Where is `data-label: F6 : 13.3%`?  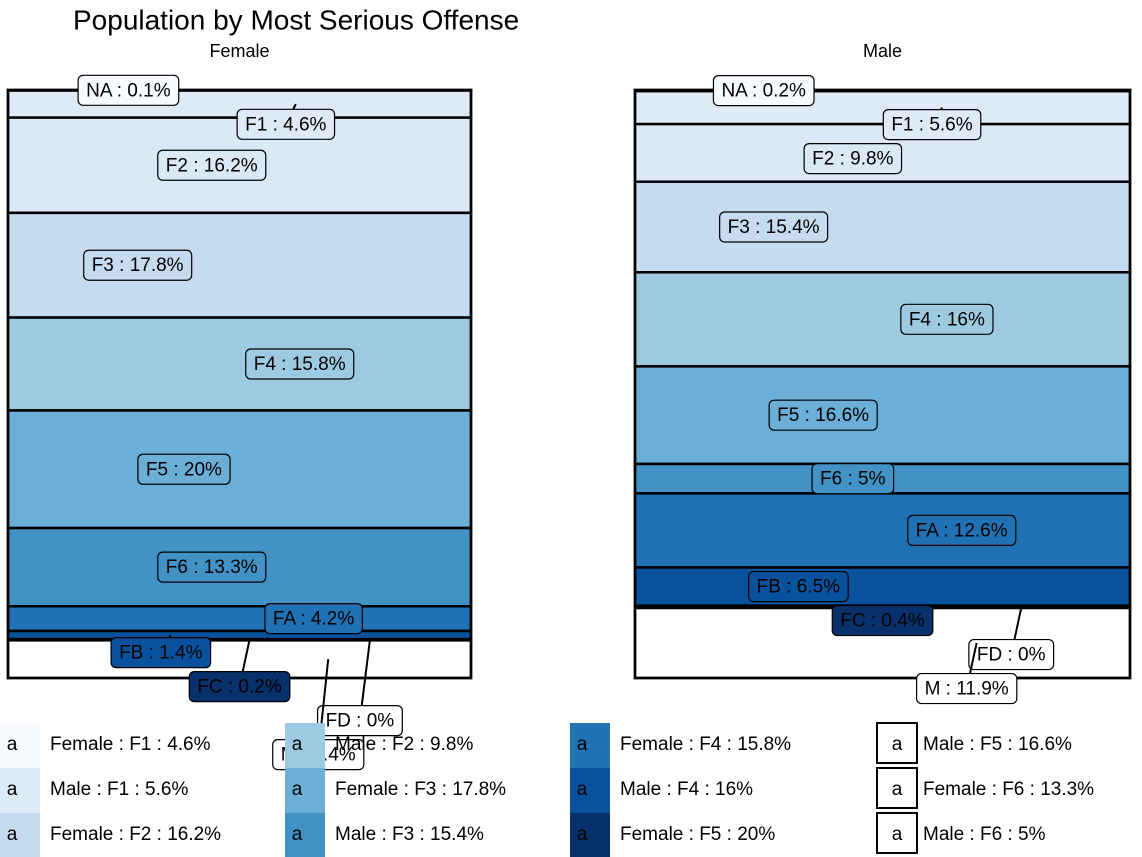
data-label: F6 : 13.3% is located at coordinates (212, 567).